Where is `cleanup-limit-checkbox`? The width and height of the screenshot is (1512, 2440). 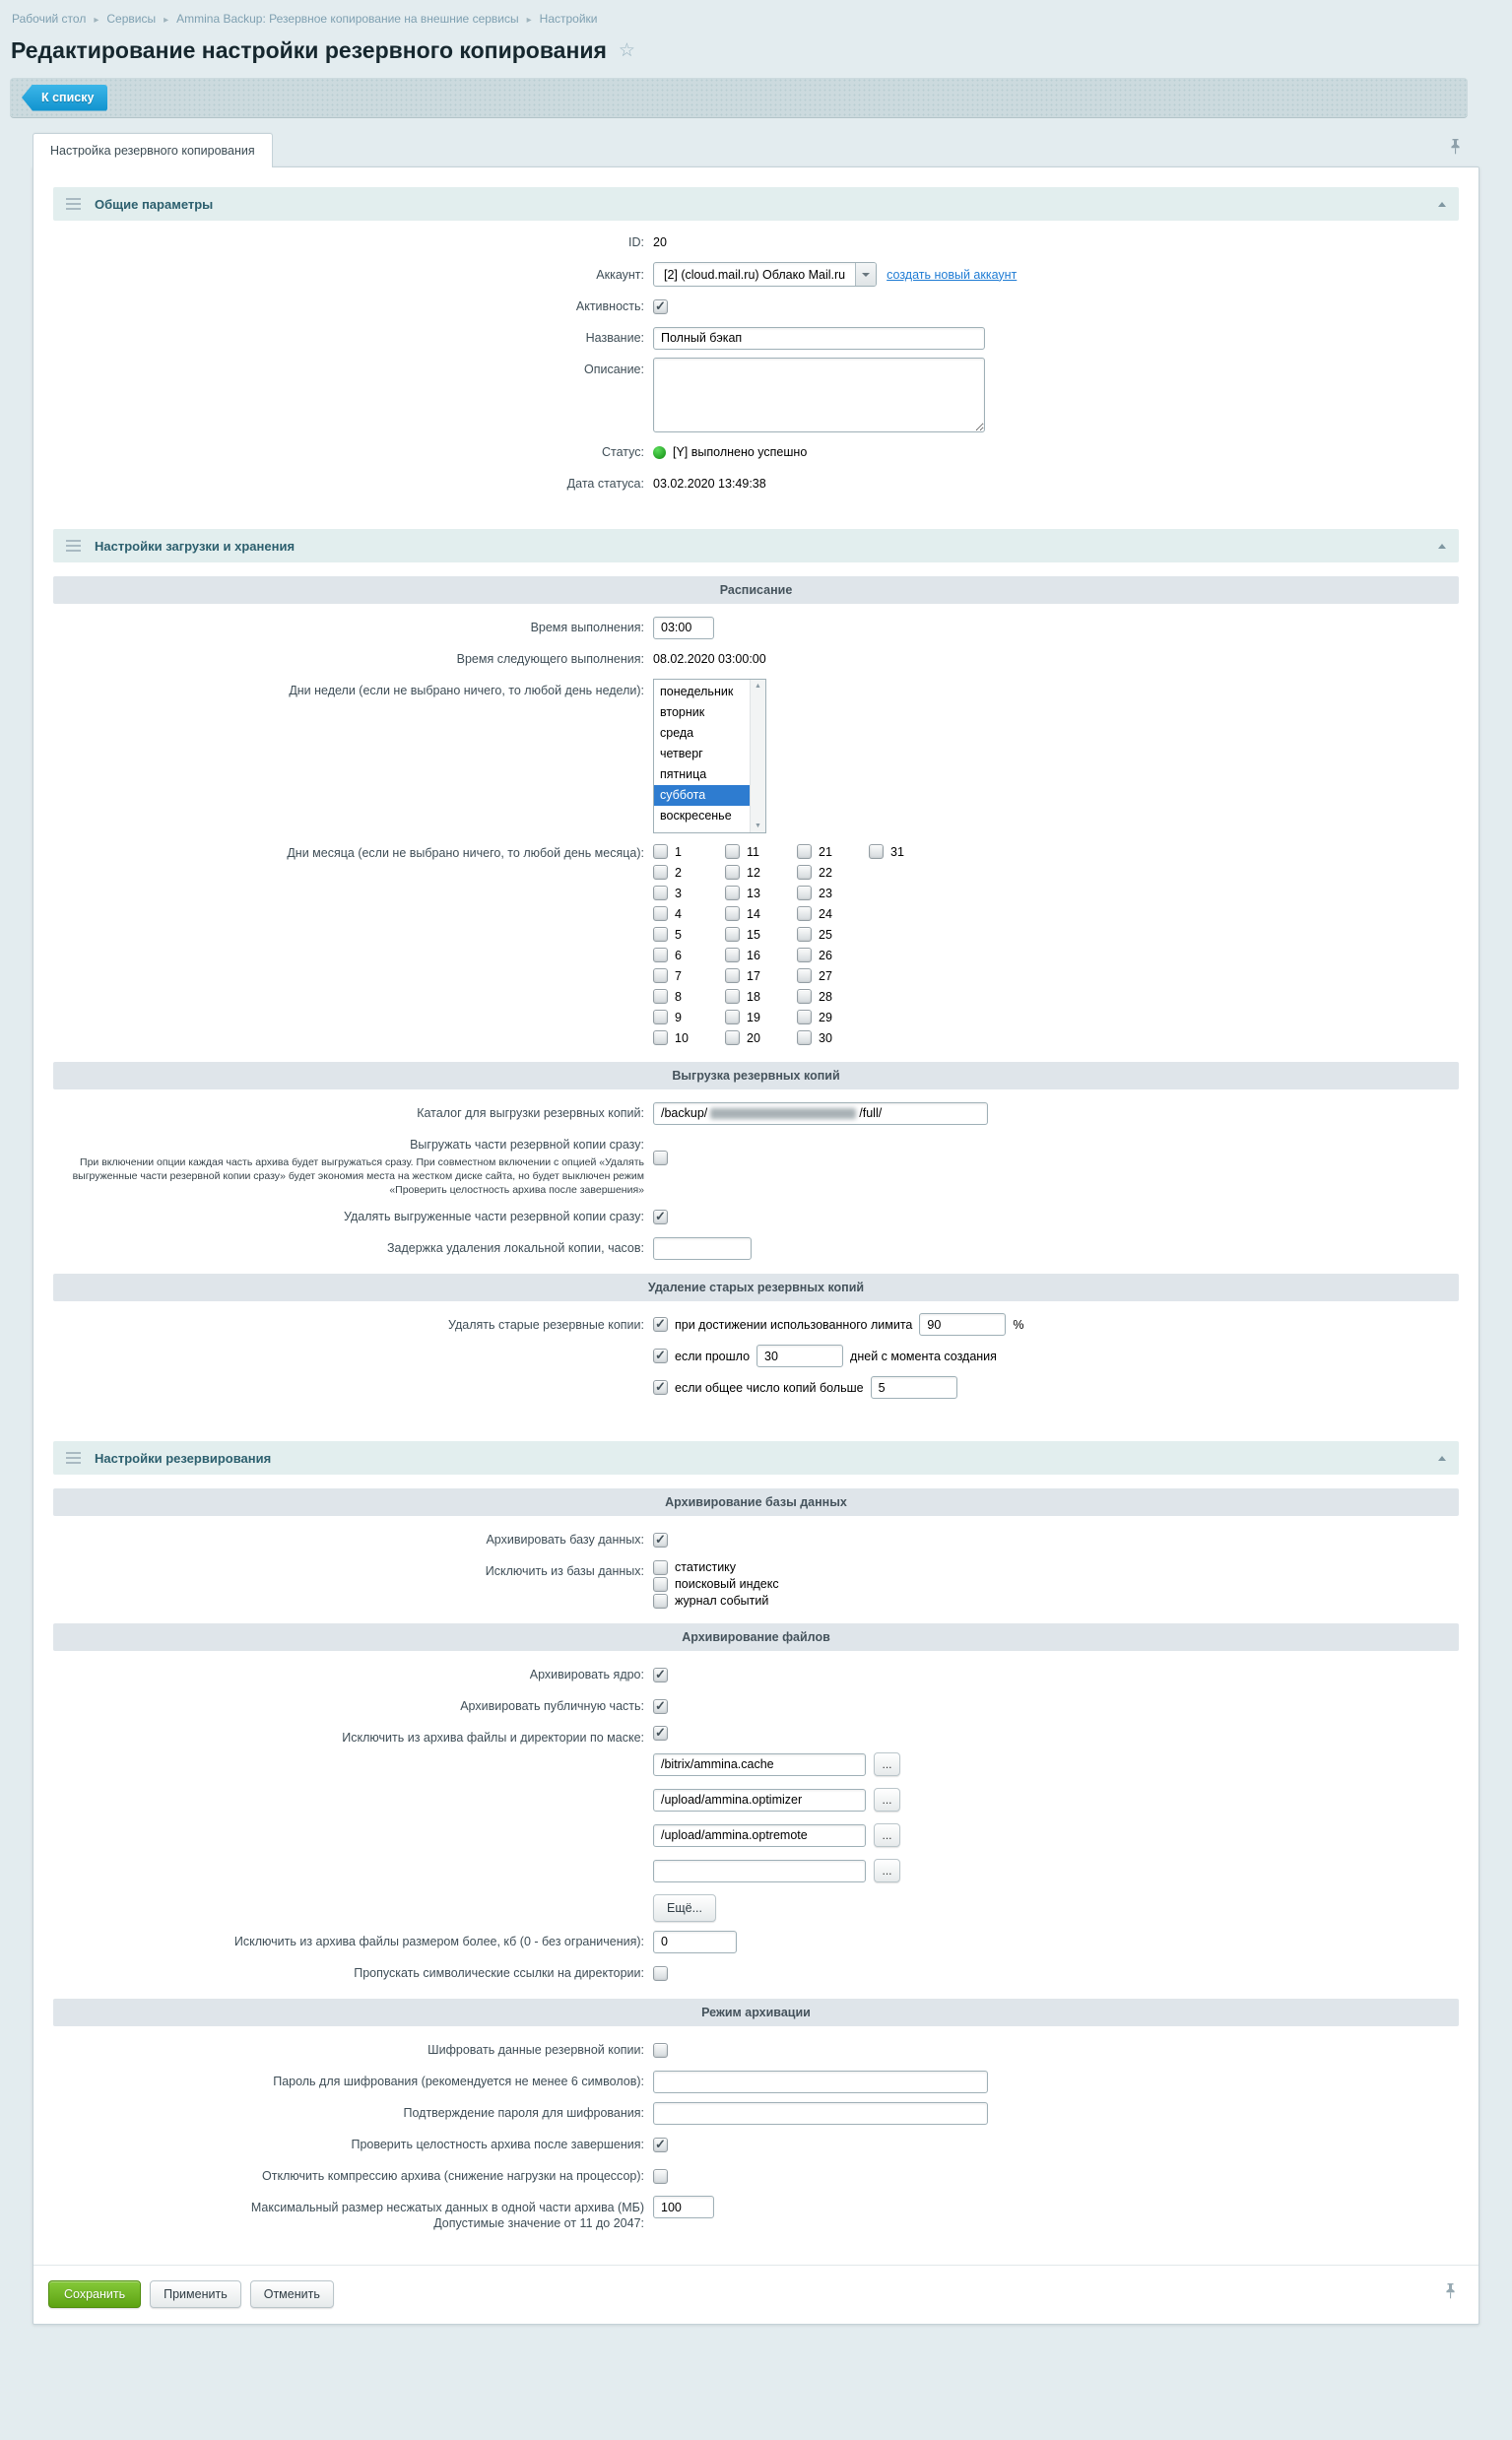 cleanup-limit-checkbox is located at coordinates (660, 1324).